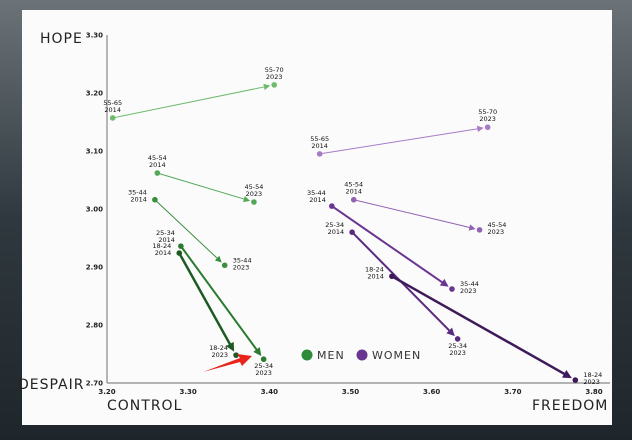 This screenshot has height=440, width=632. I want to click on point-label-2023: 35-44 2023, so click(242, 263).